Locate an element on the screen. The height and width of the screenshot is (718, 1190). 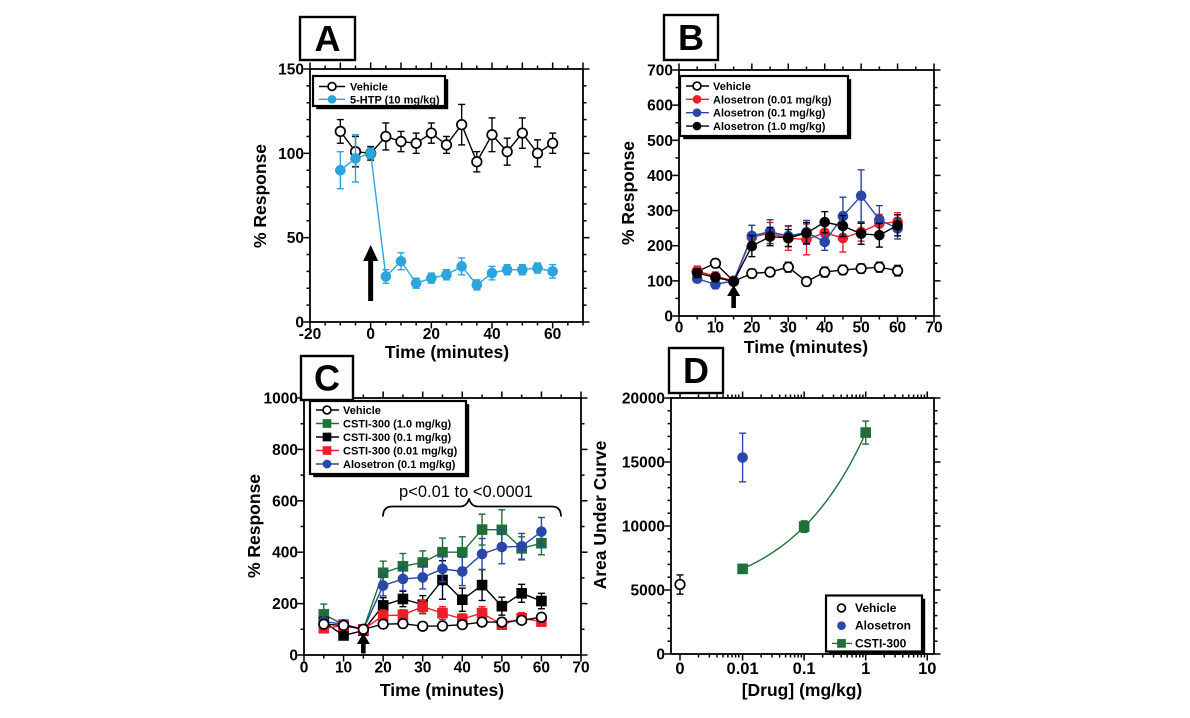
panel-label: C is located at coordinates (327, 378).